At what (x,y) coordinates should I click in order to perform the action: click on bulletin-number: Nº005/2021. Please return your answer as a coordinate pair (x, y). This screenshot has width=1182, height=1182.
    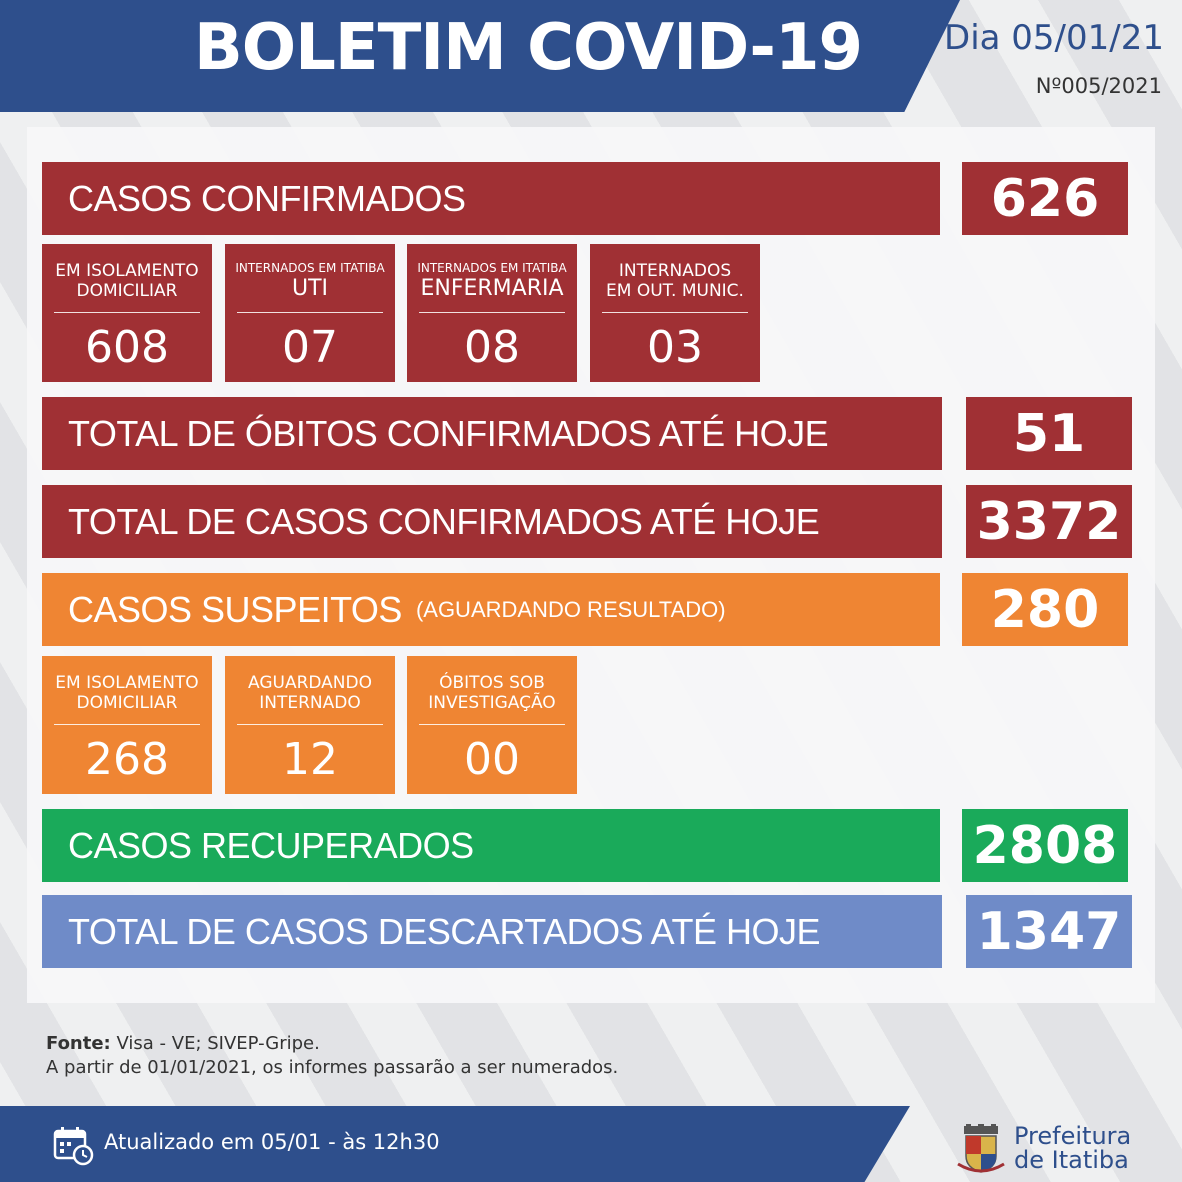
    Looking at the image, I should click on (1098, 86).